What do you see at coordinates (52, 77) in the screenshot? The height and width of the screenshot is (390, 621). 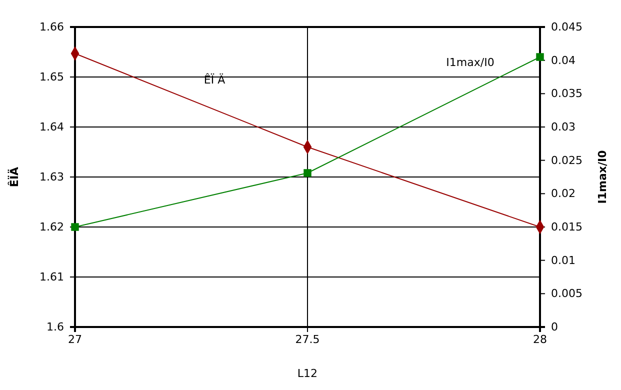 I see `y-tick-label: 1.65` at bounding box center [52, 77].